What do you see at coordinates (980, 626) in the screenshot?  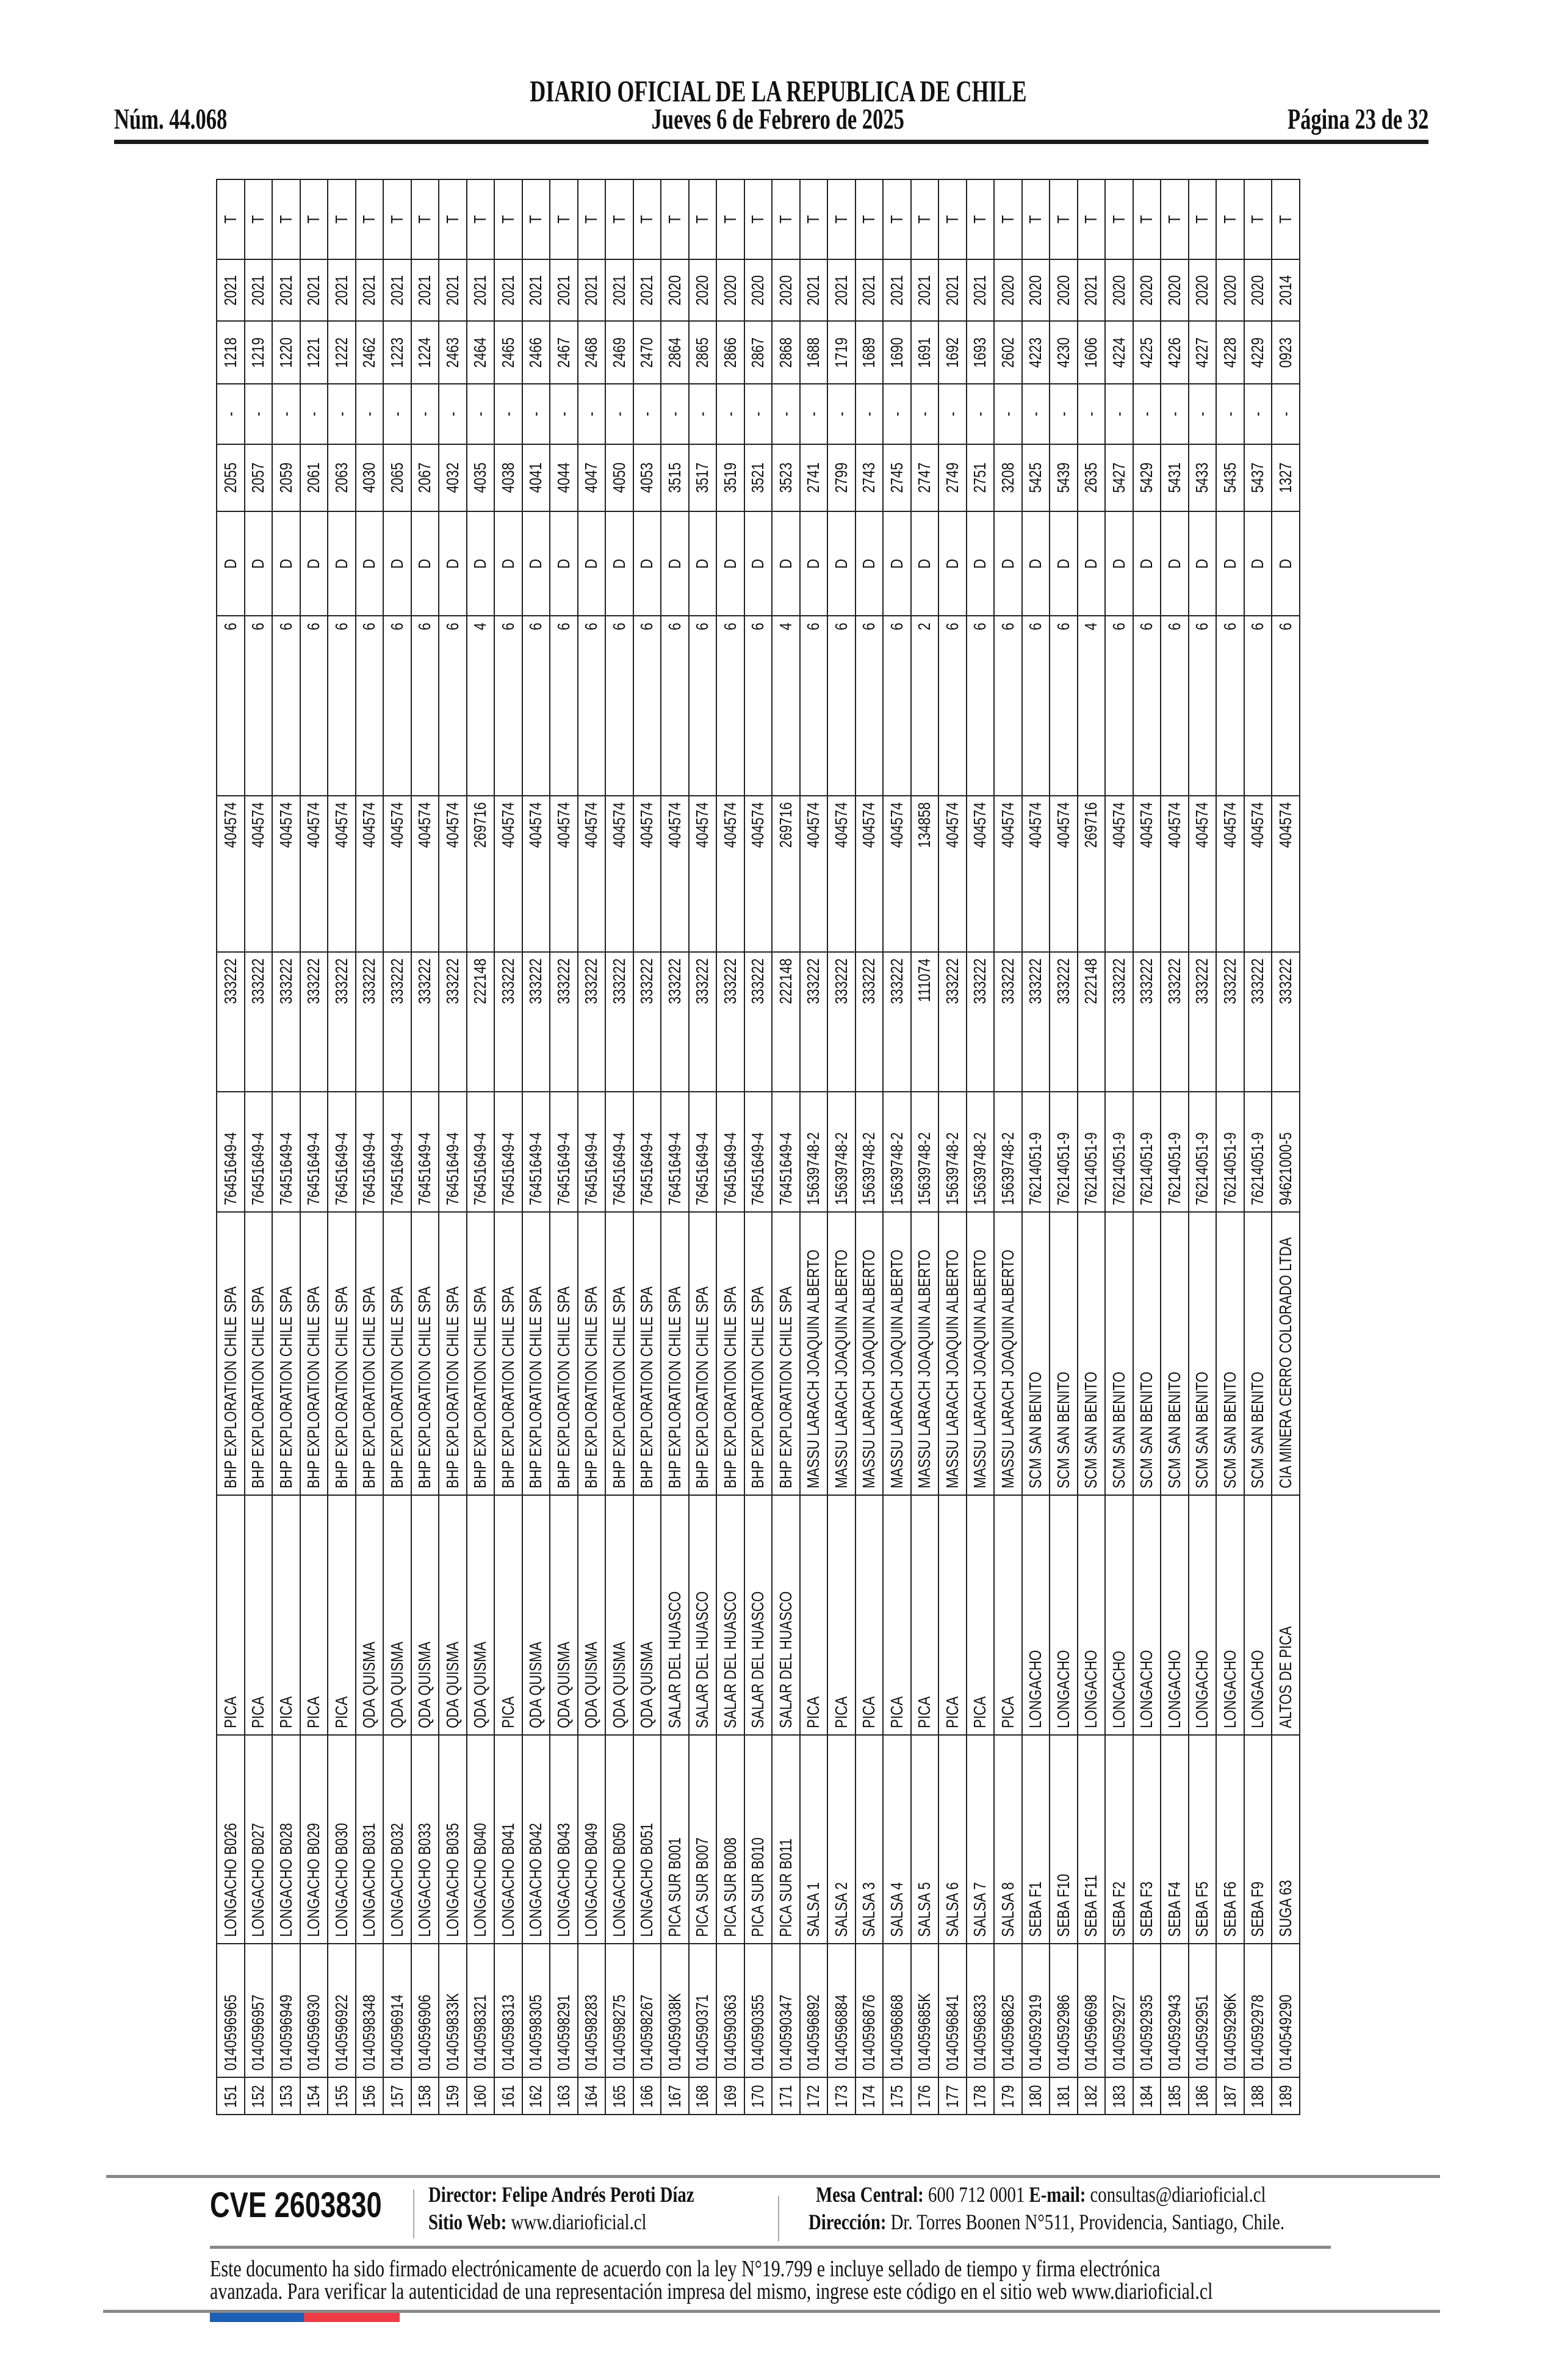 I see `value-c-text: 6` at bounding box center [980, 626].